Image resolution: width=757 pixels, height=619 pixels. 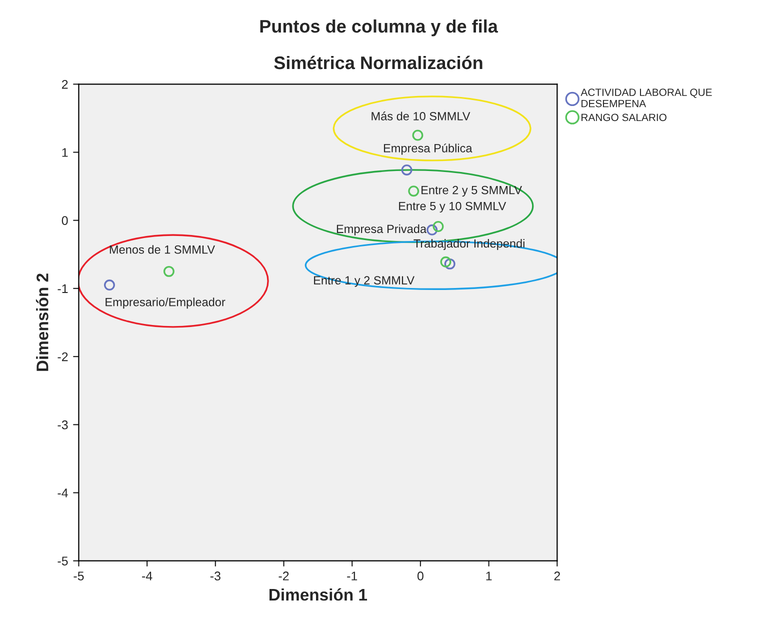 I want to click on chart-subtitle: Simétrica Normalización, so click(x=378, y=63).